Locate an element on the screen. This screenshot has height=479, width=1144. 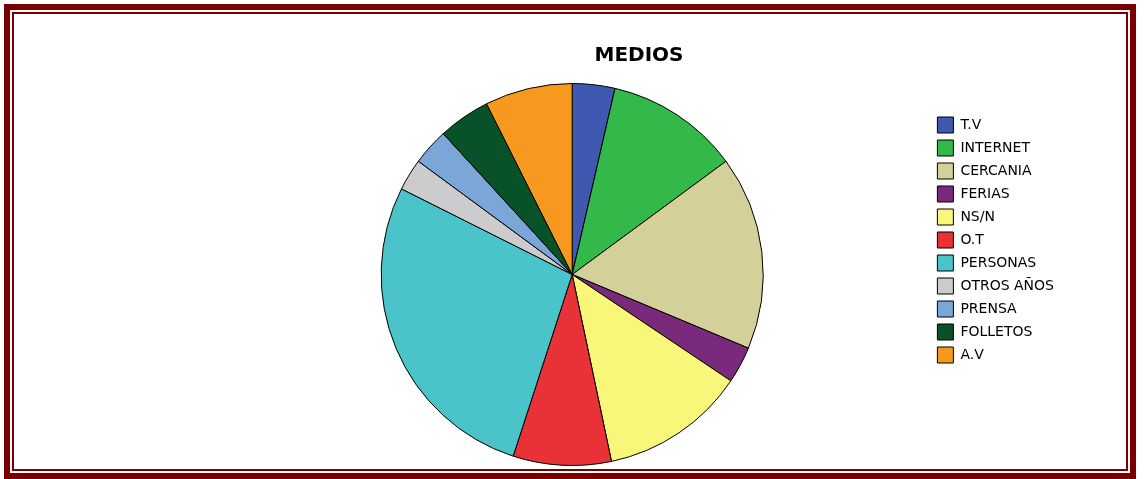
legend-label: O.T is located at coordinates (972, 238).